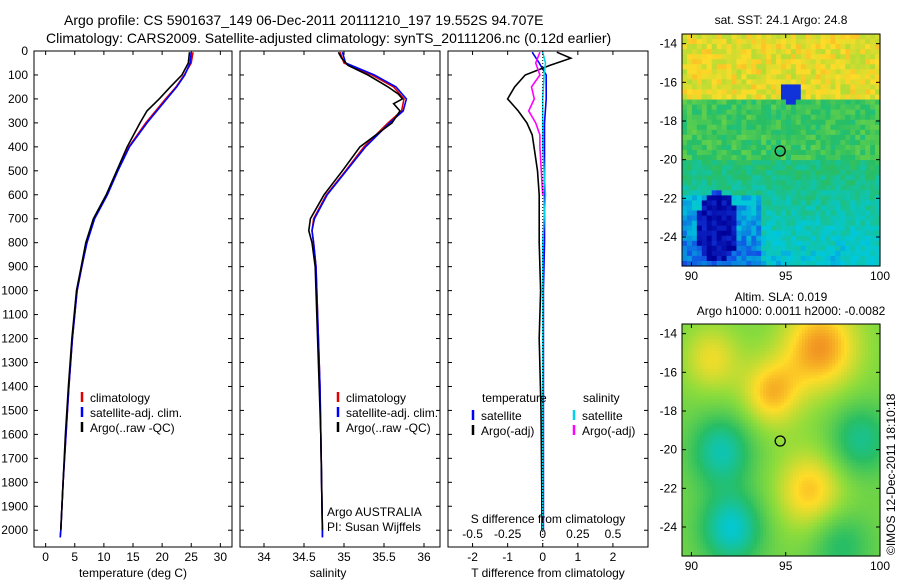 This screenshot has height=580, width=900. I want to click on x-tick-label: 2, so click(613, 557).